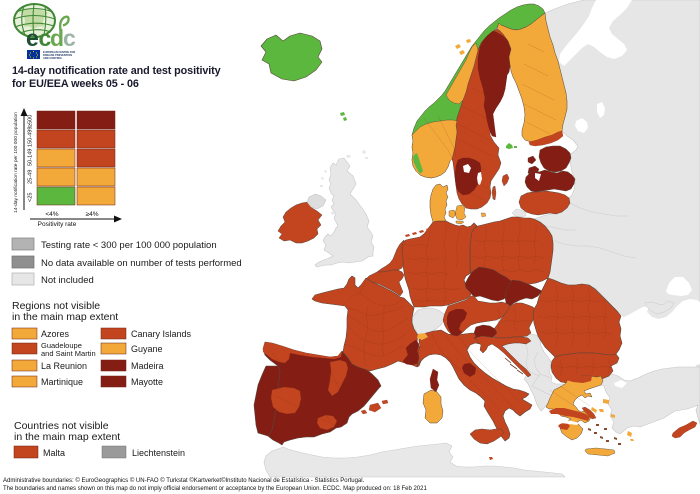  What do you see at coordinates (64, 366) in the screenshot?
I see `svg-text: La Reunion` at bounding box center [64, 366].